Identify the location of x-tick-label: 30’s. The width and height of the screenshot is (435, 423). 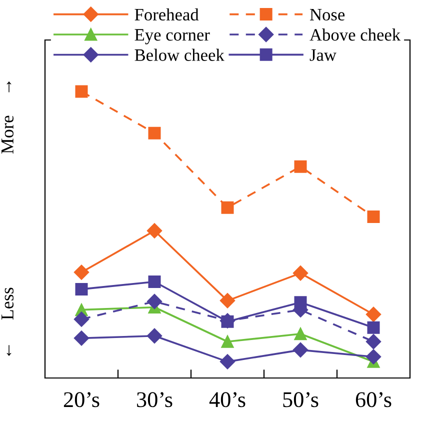
(154, 400).